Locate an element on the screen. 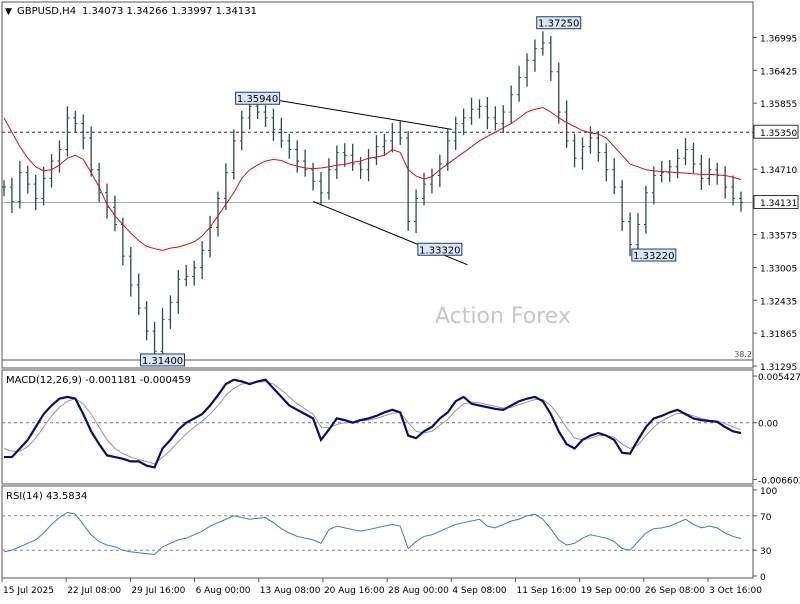  time-tick-label: 29 Jul 16:00 is located at coordinates (158, 591).